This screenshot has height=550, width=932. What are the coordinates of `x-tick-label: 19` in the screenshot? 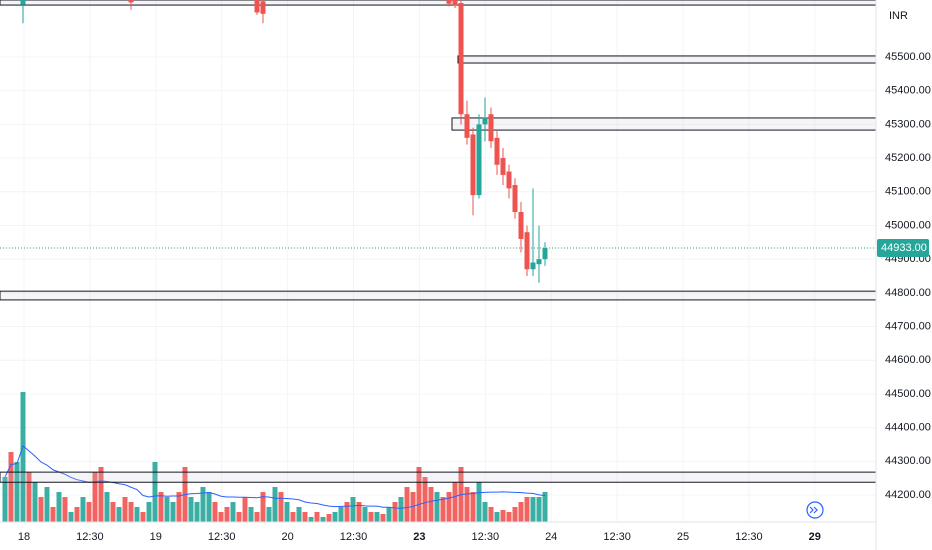 It's located at (156, 537).